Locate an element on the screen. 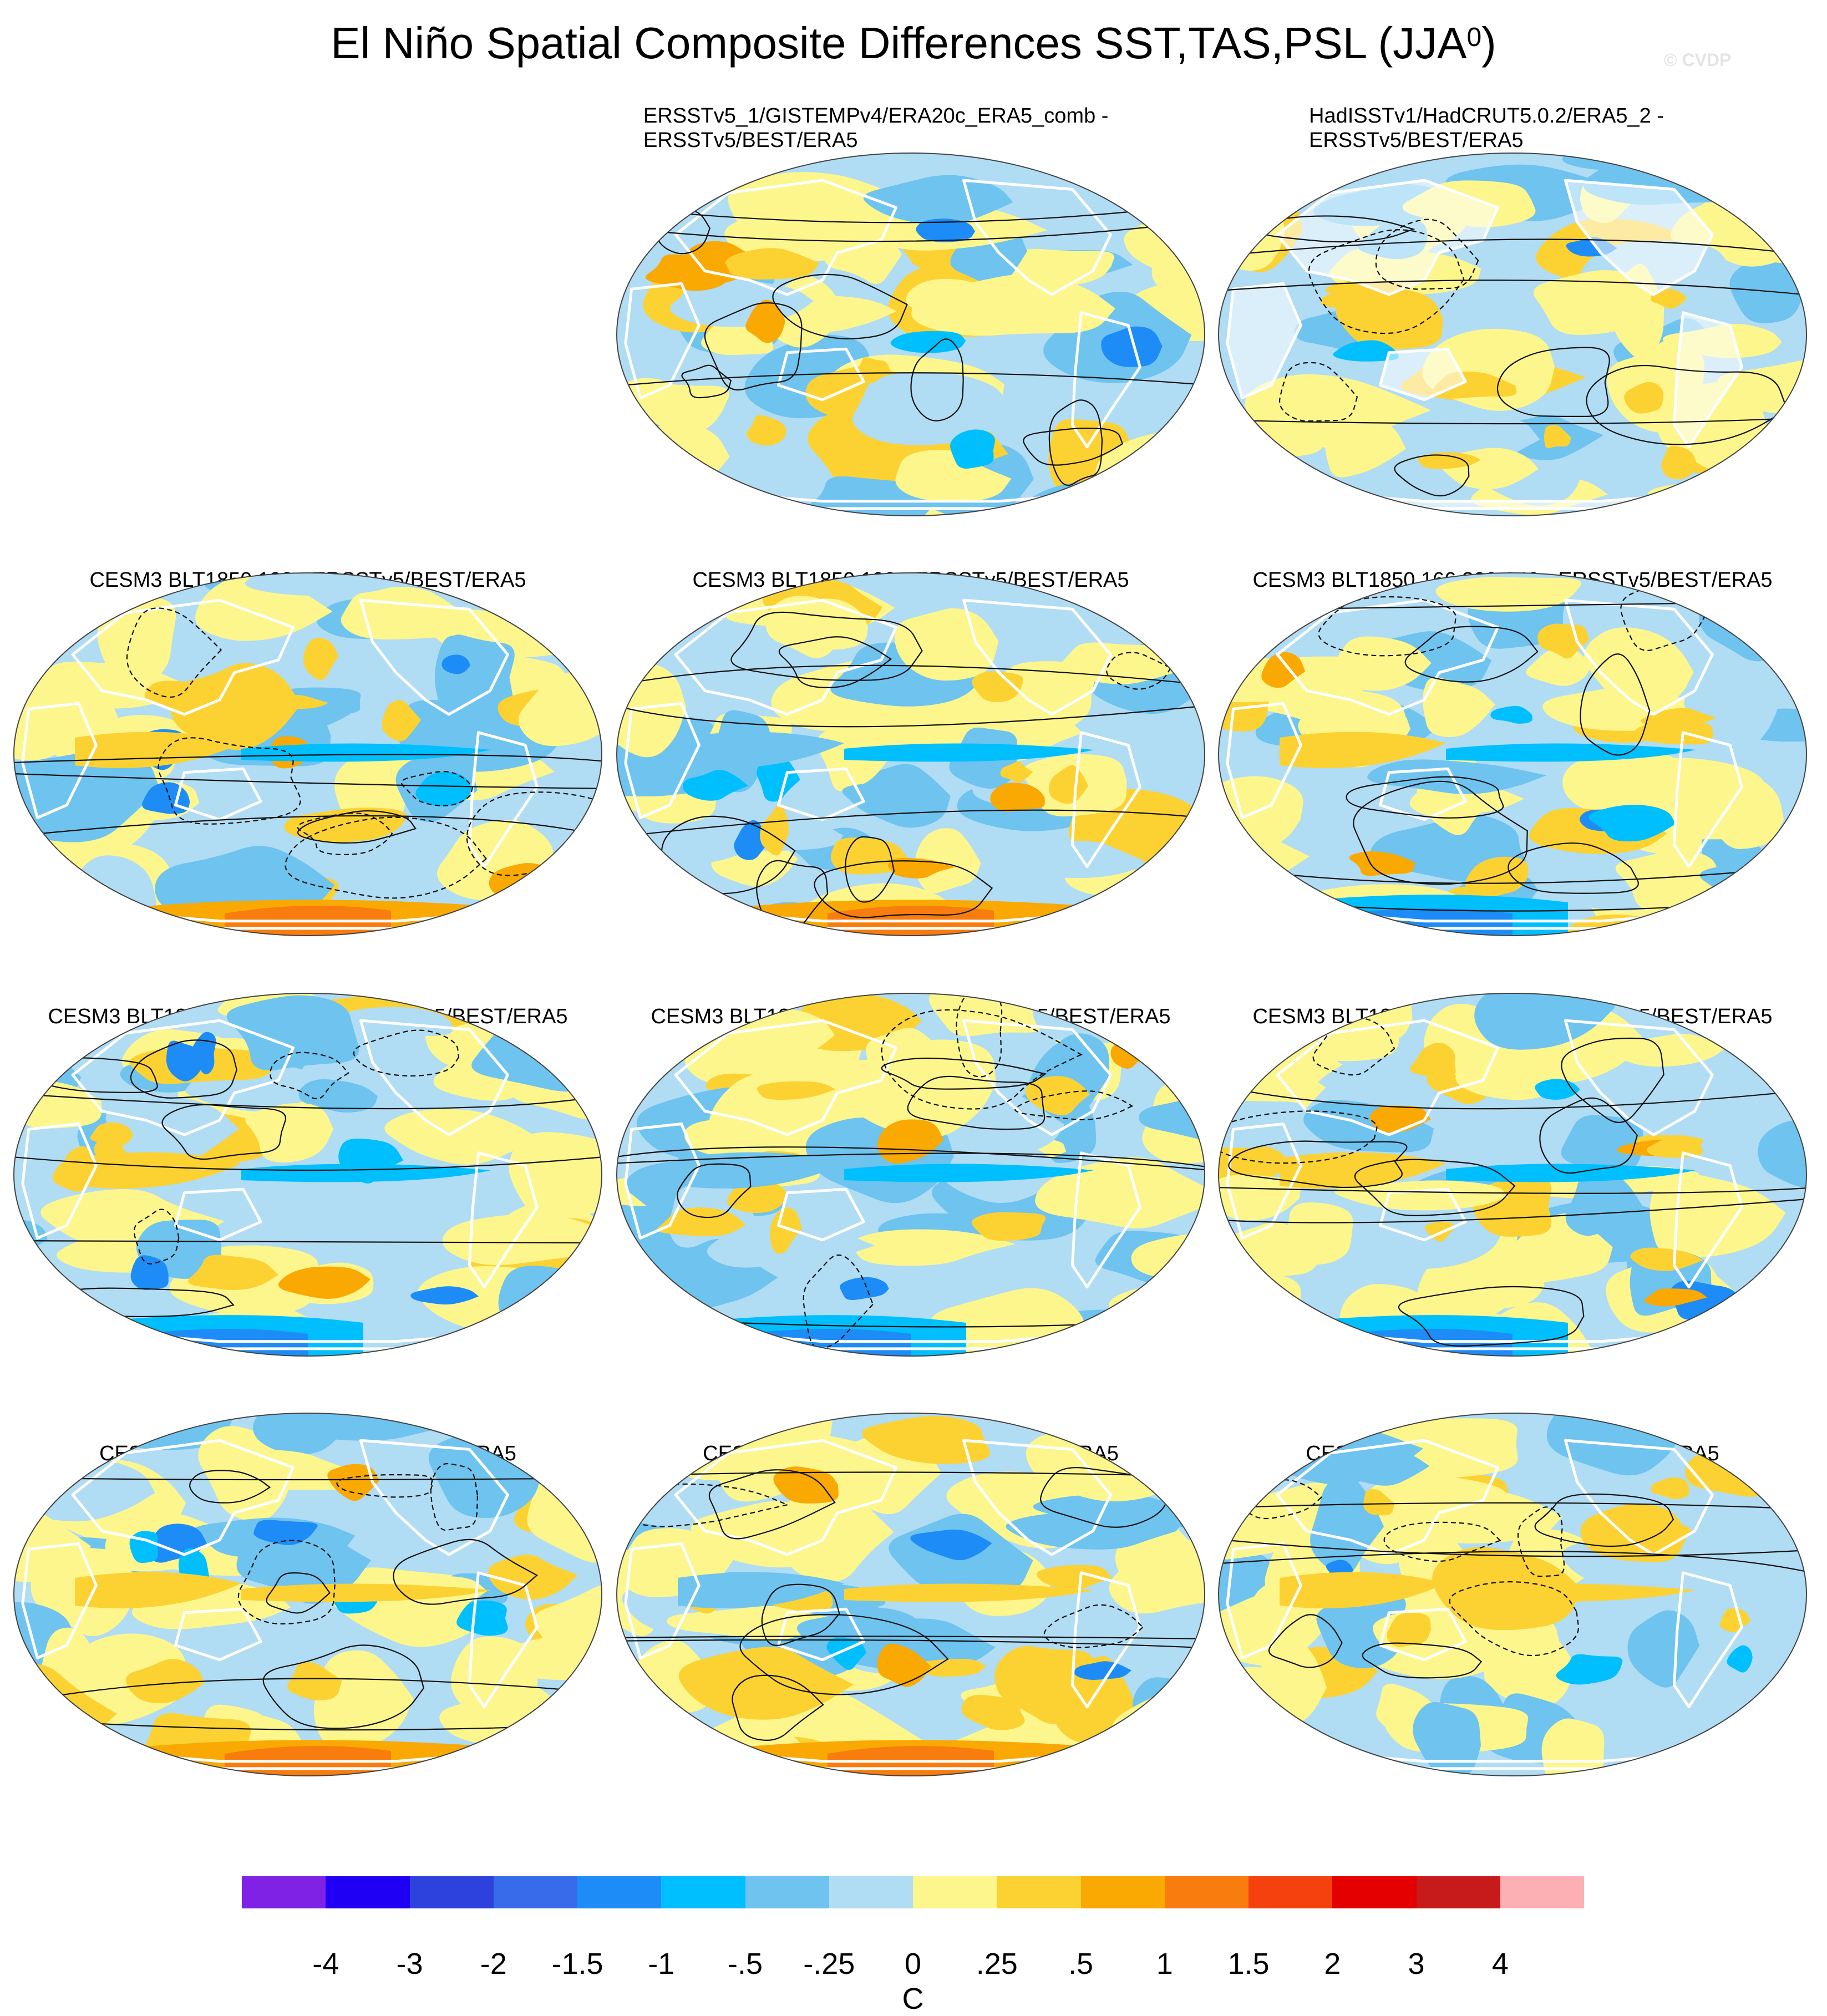 The image size is (1827, 2016). colorbar-tick-label: -1 is located at coordinates (661, 1964).